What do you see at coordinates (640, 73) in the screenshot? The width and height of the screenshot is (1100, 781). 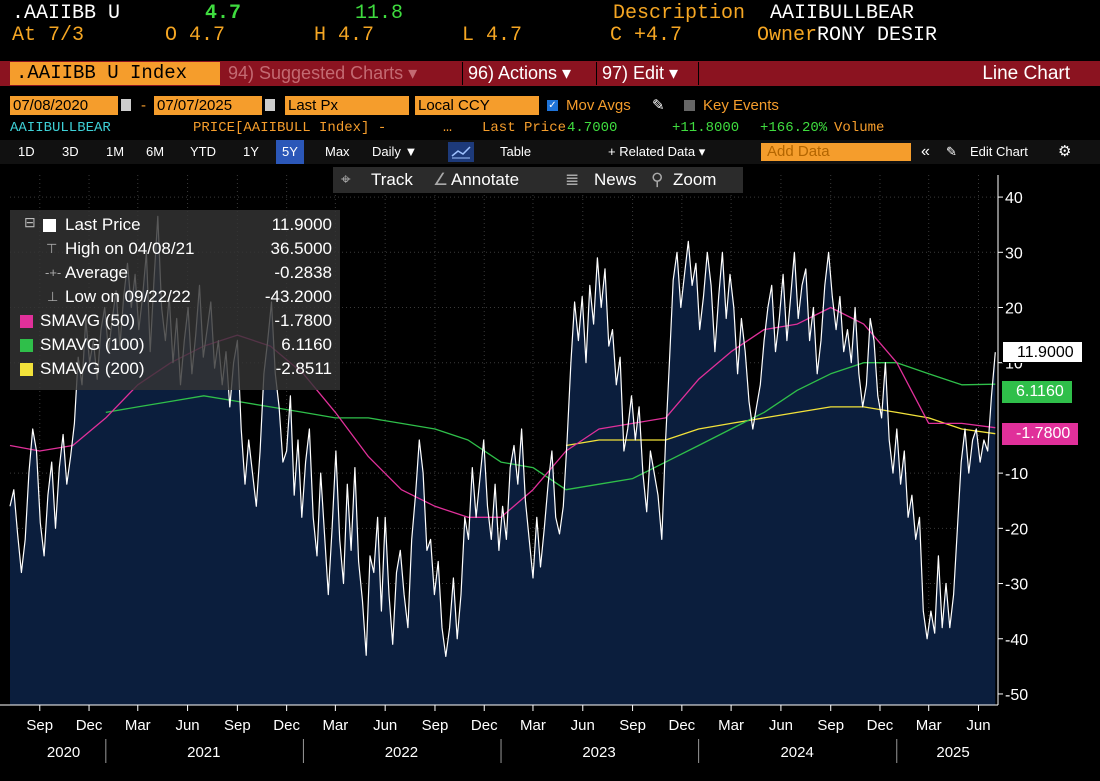 I see `edit-menu: 97) Edit ▾` at bounding box center [640, 73].